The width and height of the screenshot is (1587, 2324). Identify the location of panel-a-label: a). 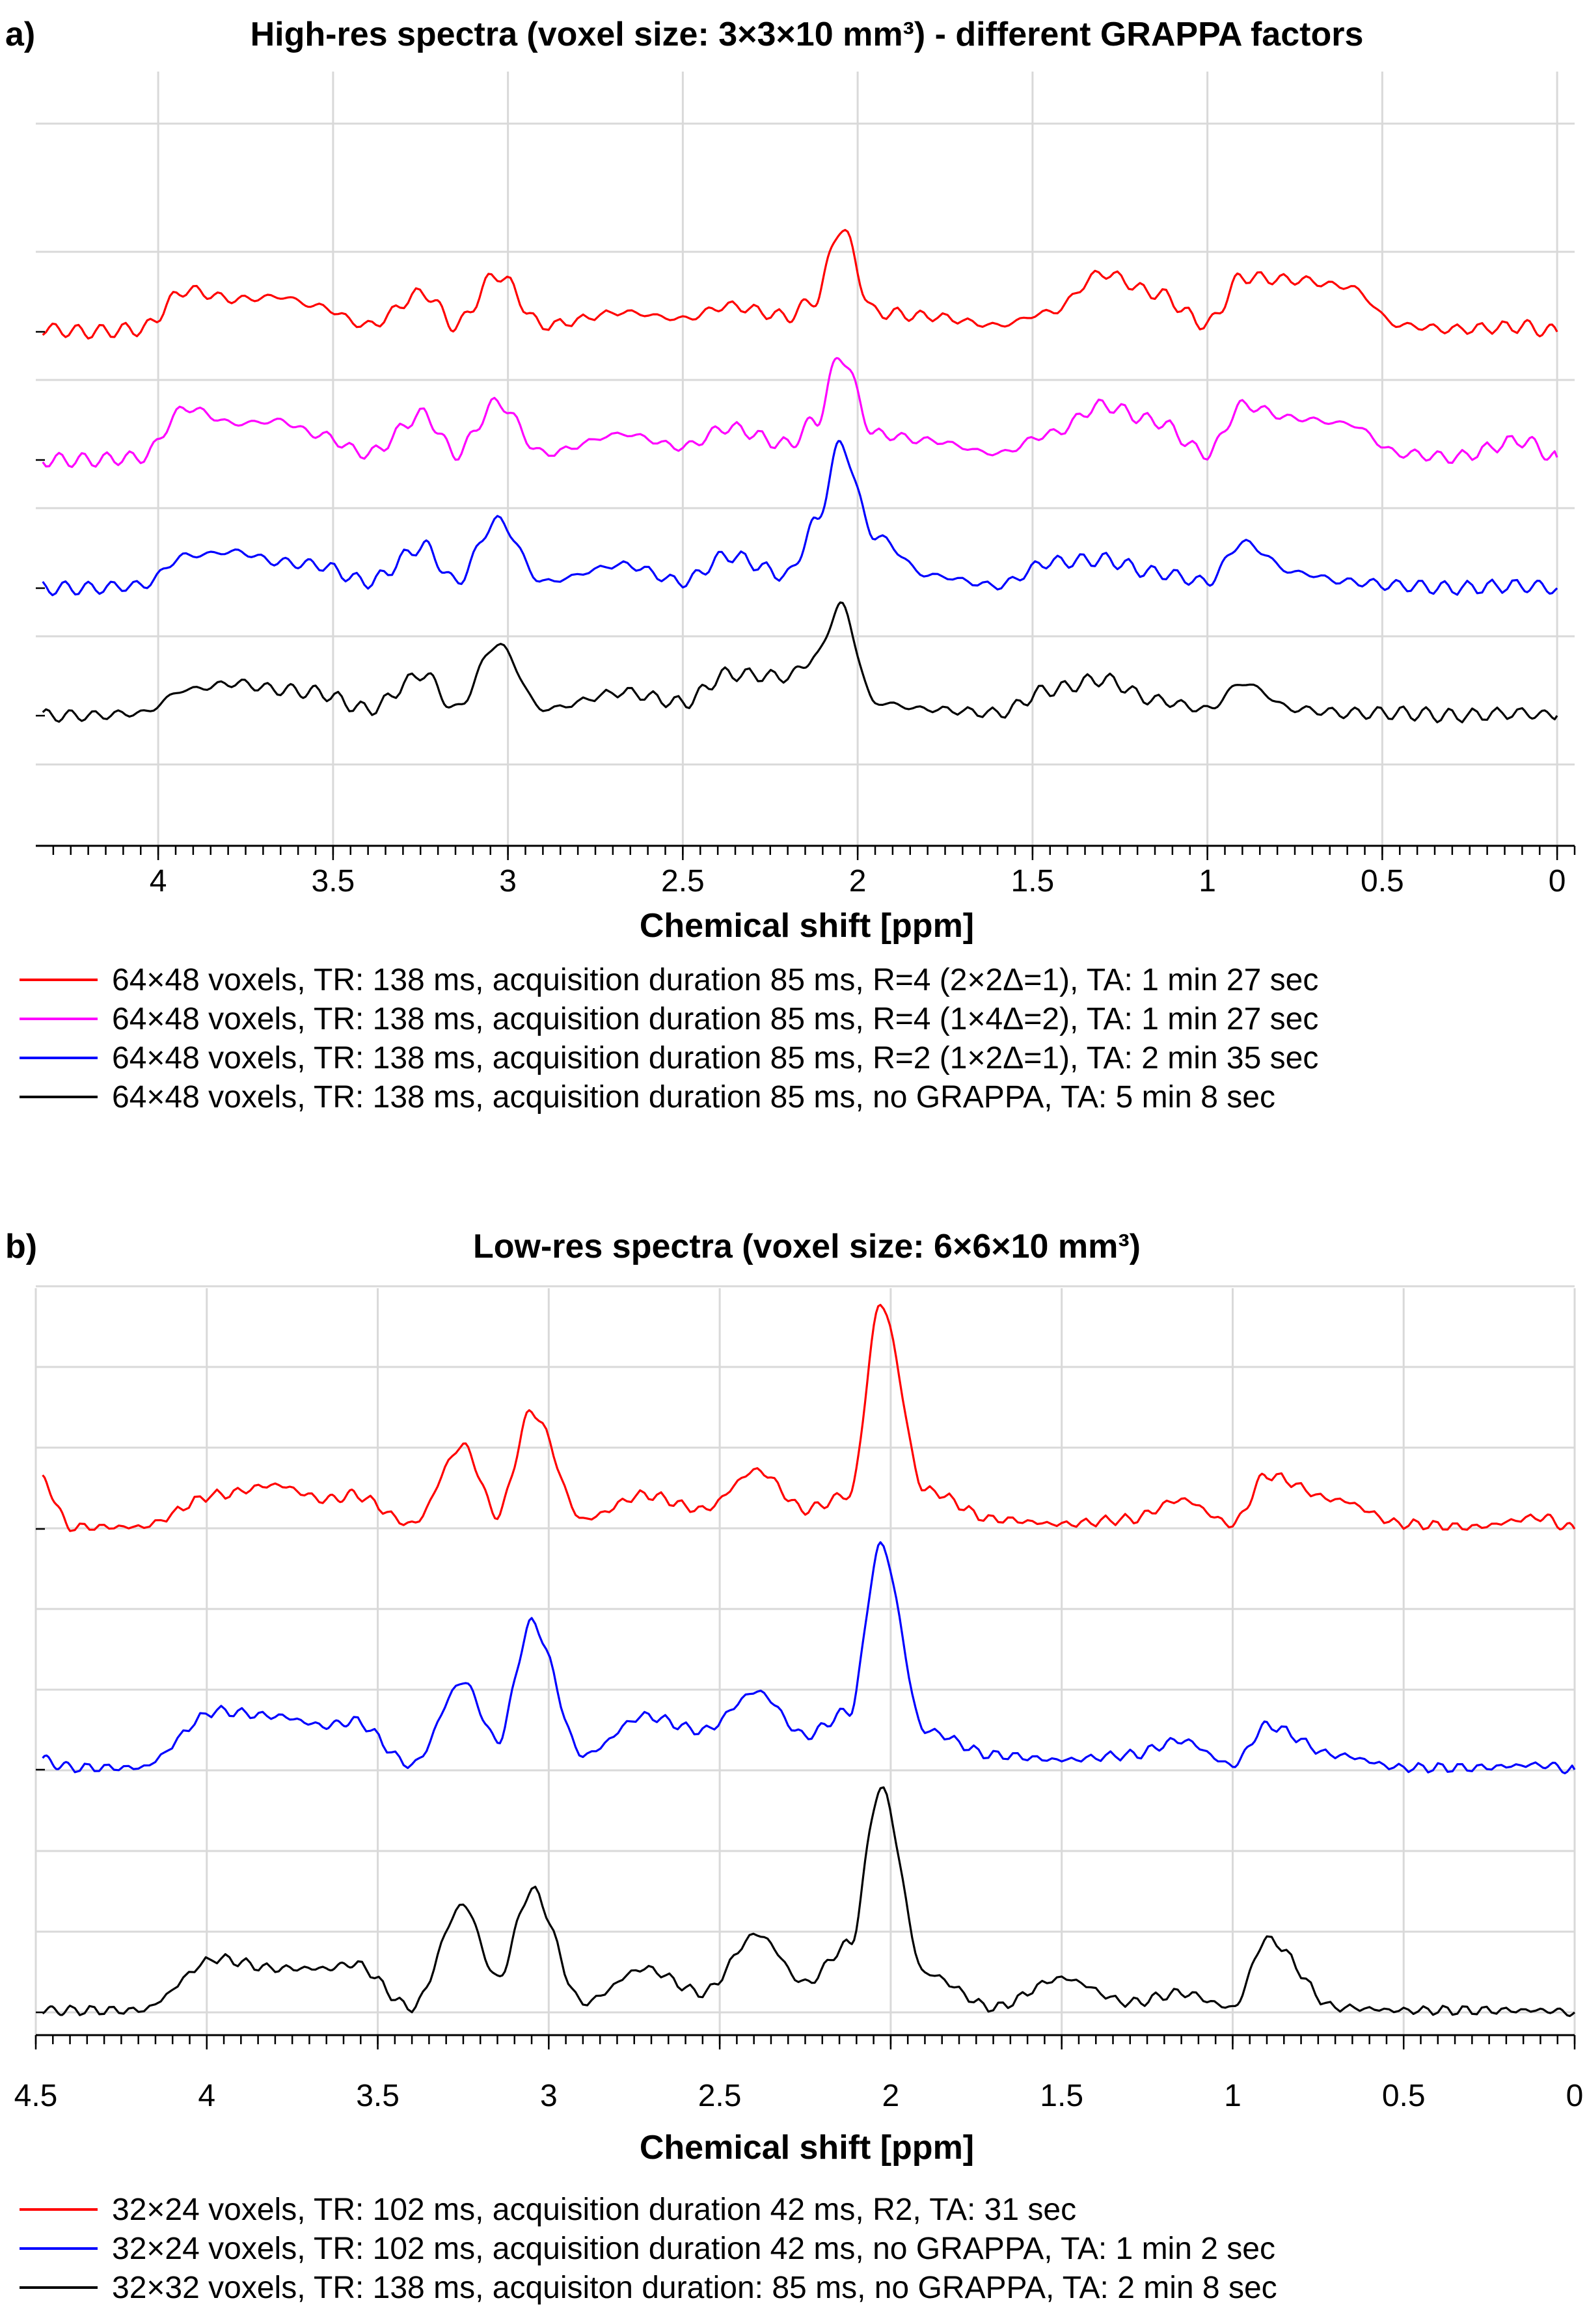
(20, 34).